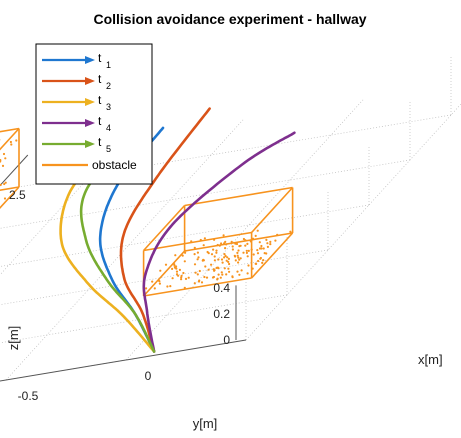 This screenshot has height=438, width=461. I want to click on legend-subscript: 2, so click(108, 86).